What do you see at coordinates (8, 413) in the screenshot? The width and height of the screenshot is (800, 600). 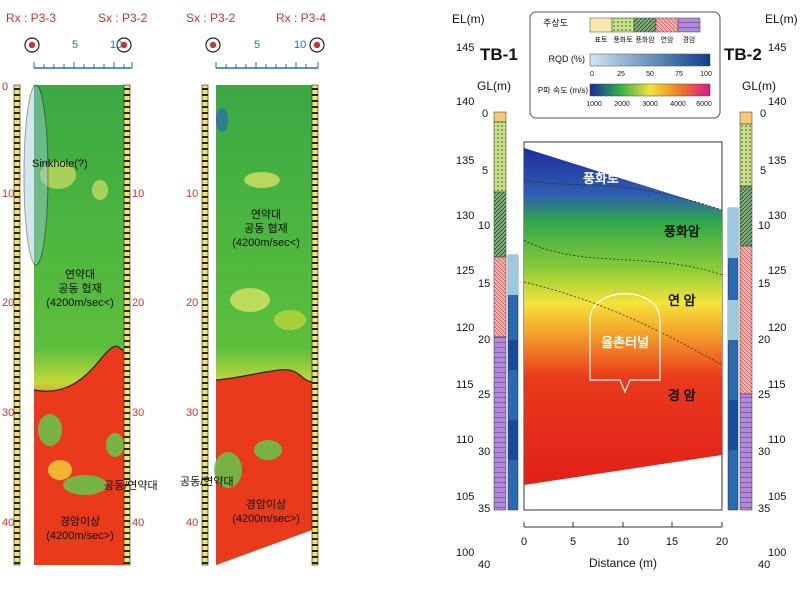 I see `depth-tick-a30: 30` at bounding box center [8, 413].